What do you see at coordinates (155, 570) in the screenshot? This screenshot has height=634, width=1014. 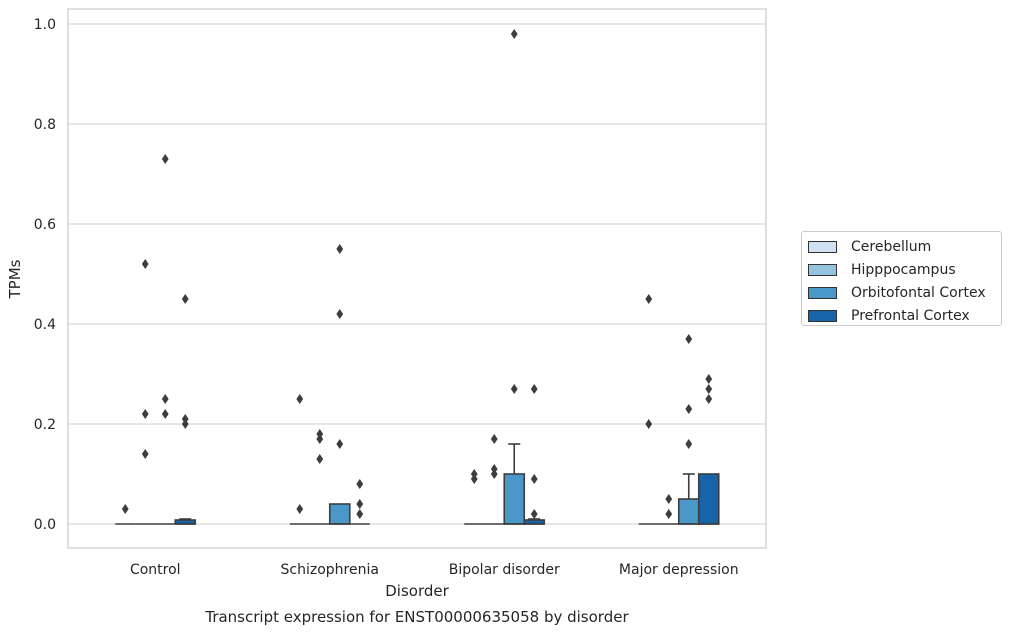 I see `x-tick-label: Control` at bounding box center [155, 570].